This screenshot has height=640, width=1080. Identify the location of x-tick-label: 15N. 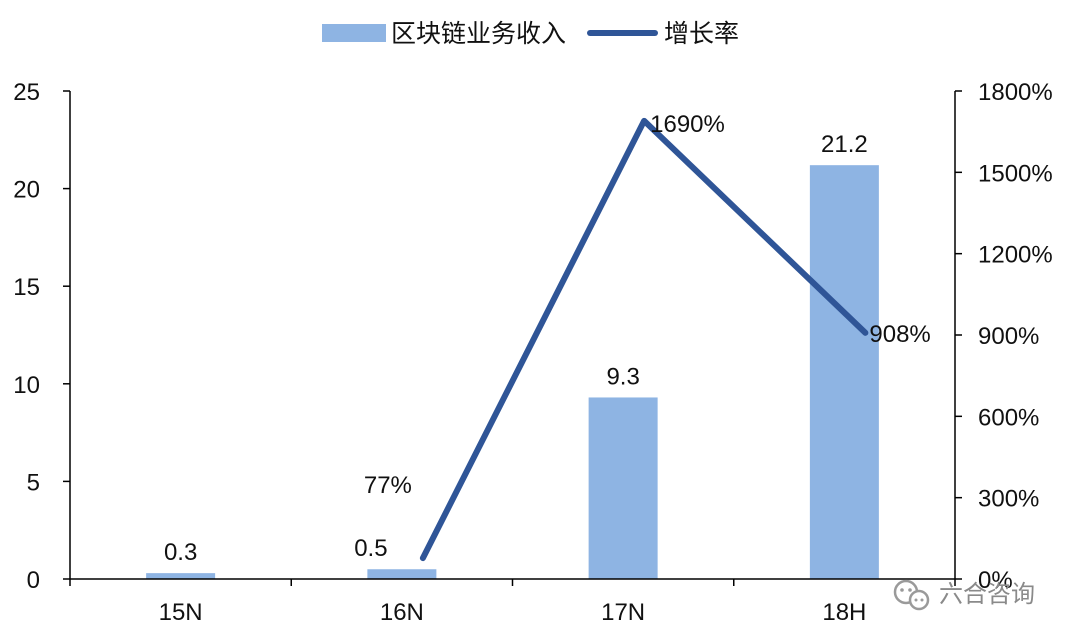
(181, 612).